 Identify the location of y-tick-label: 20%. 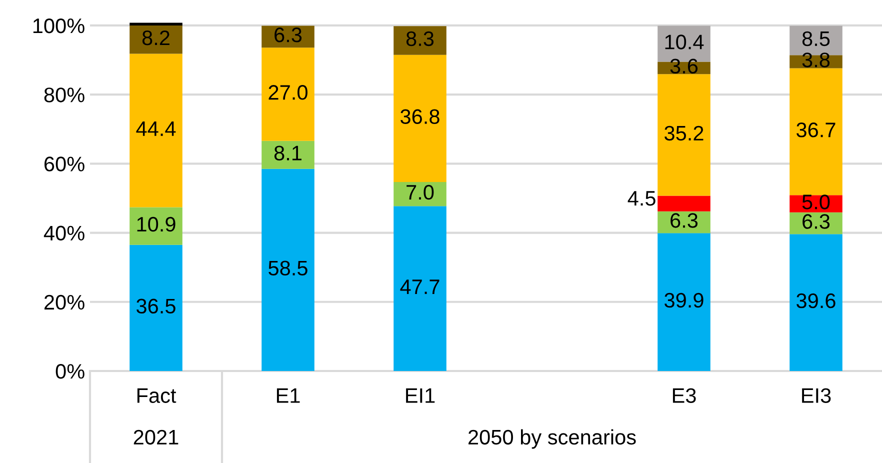
(64, 302).